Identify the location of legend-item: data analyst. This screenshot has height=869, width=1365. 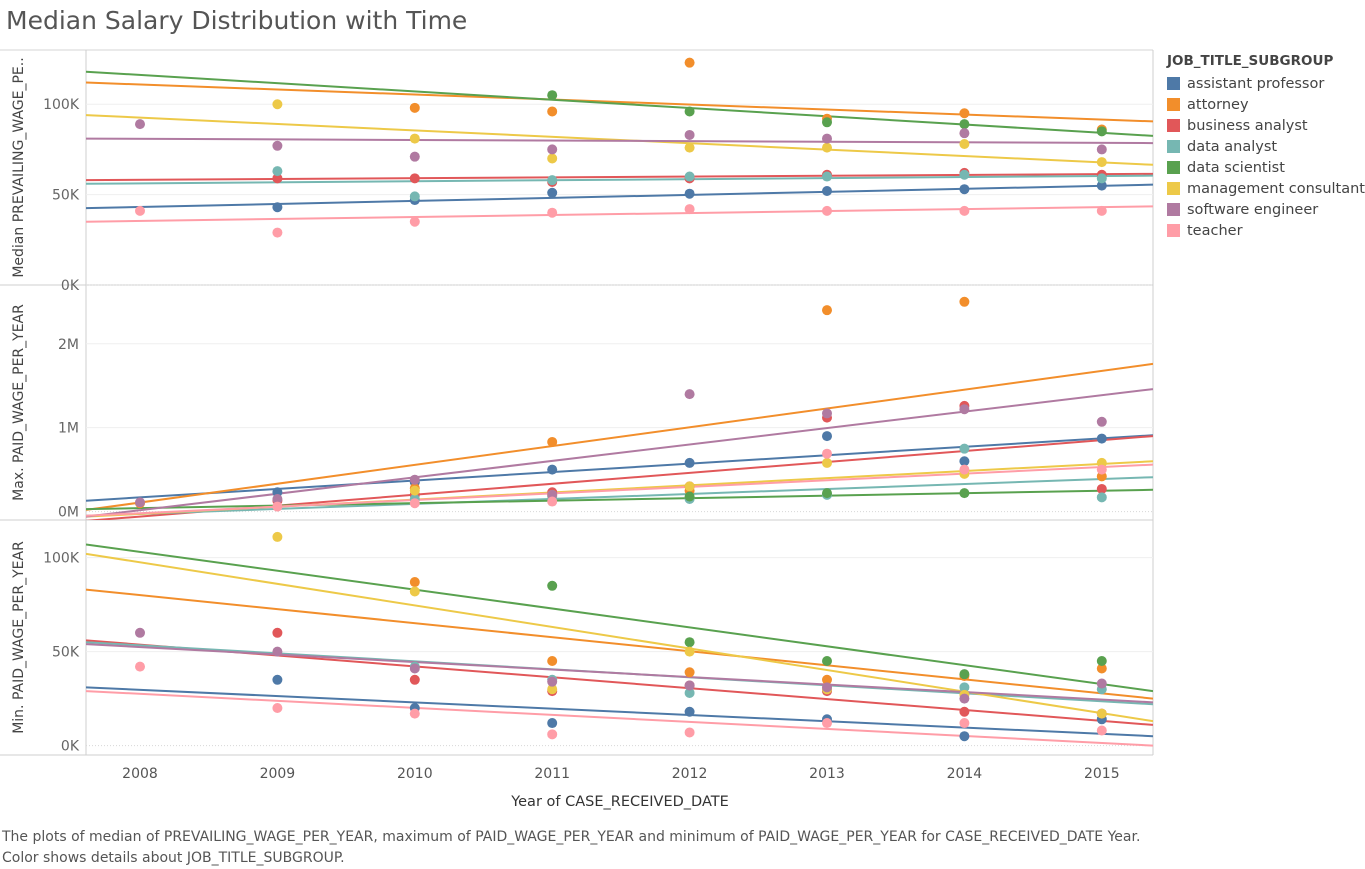
(1266, 146).